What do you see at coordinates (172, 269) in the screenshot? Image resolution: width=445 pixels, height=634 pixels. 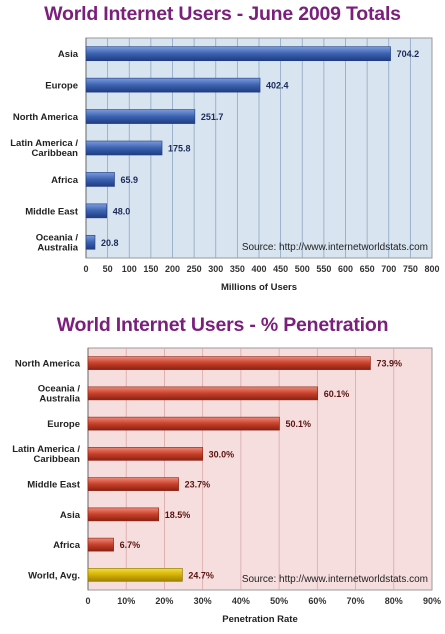 I see `chart1-tick-label: 200` at bounding box center [172, 269].